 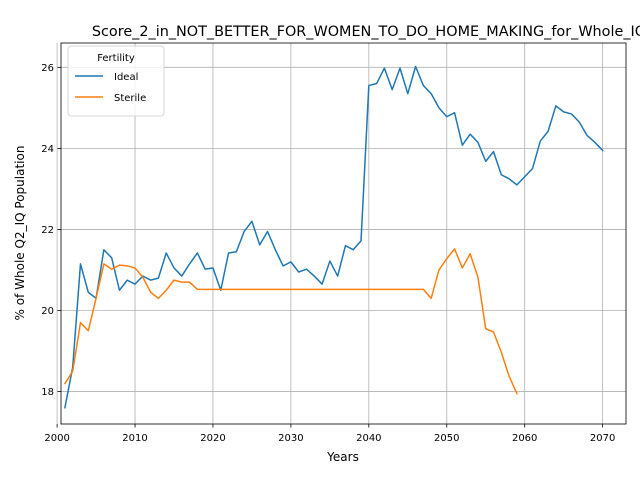 What do you see at coordinates (368, 438) in the screenshot?
I see `x-tick-label: 2040` at bounding box center [368, 438].